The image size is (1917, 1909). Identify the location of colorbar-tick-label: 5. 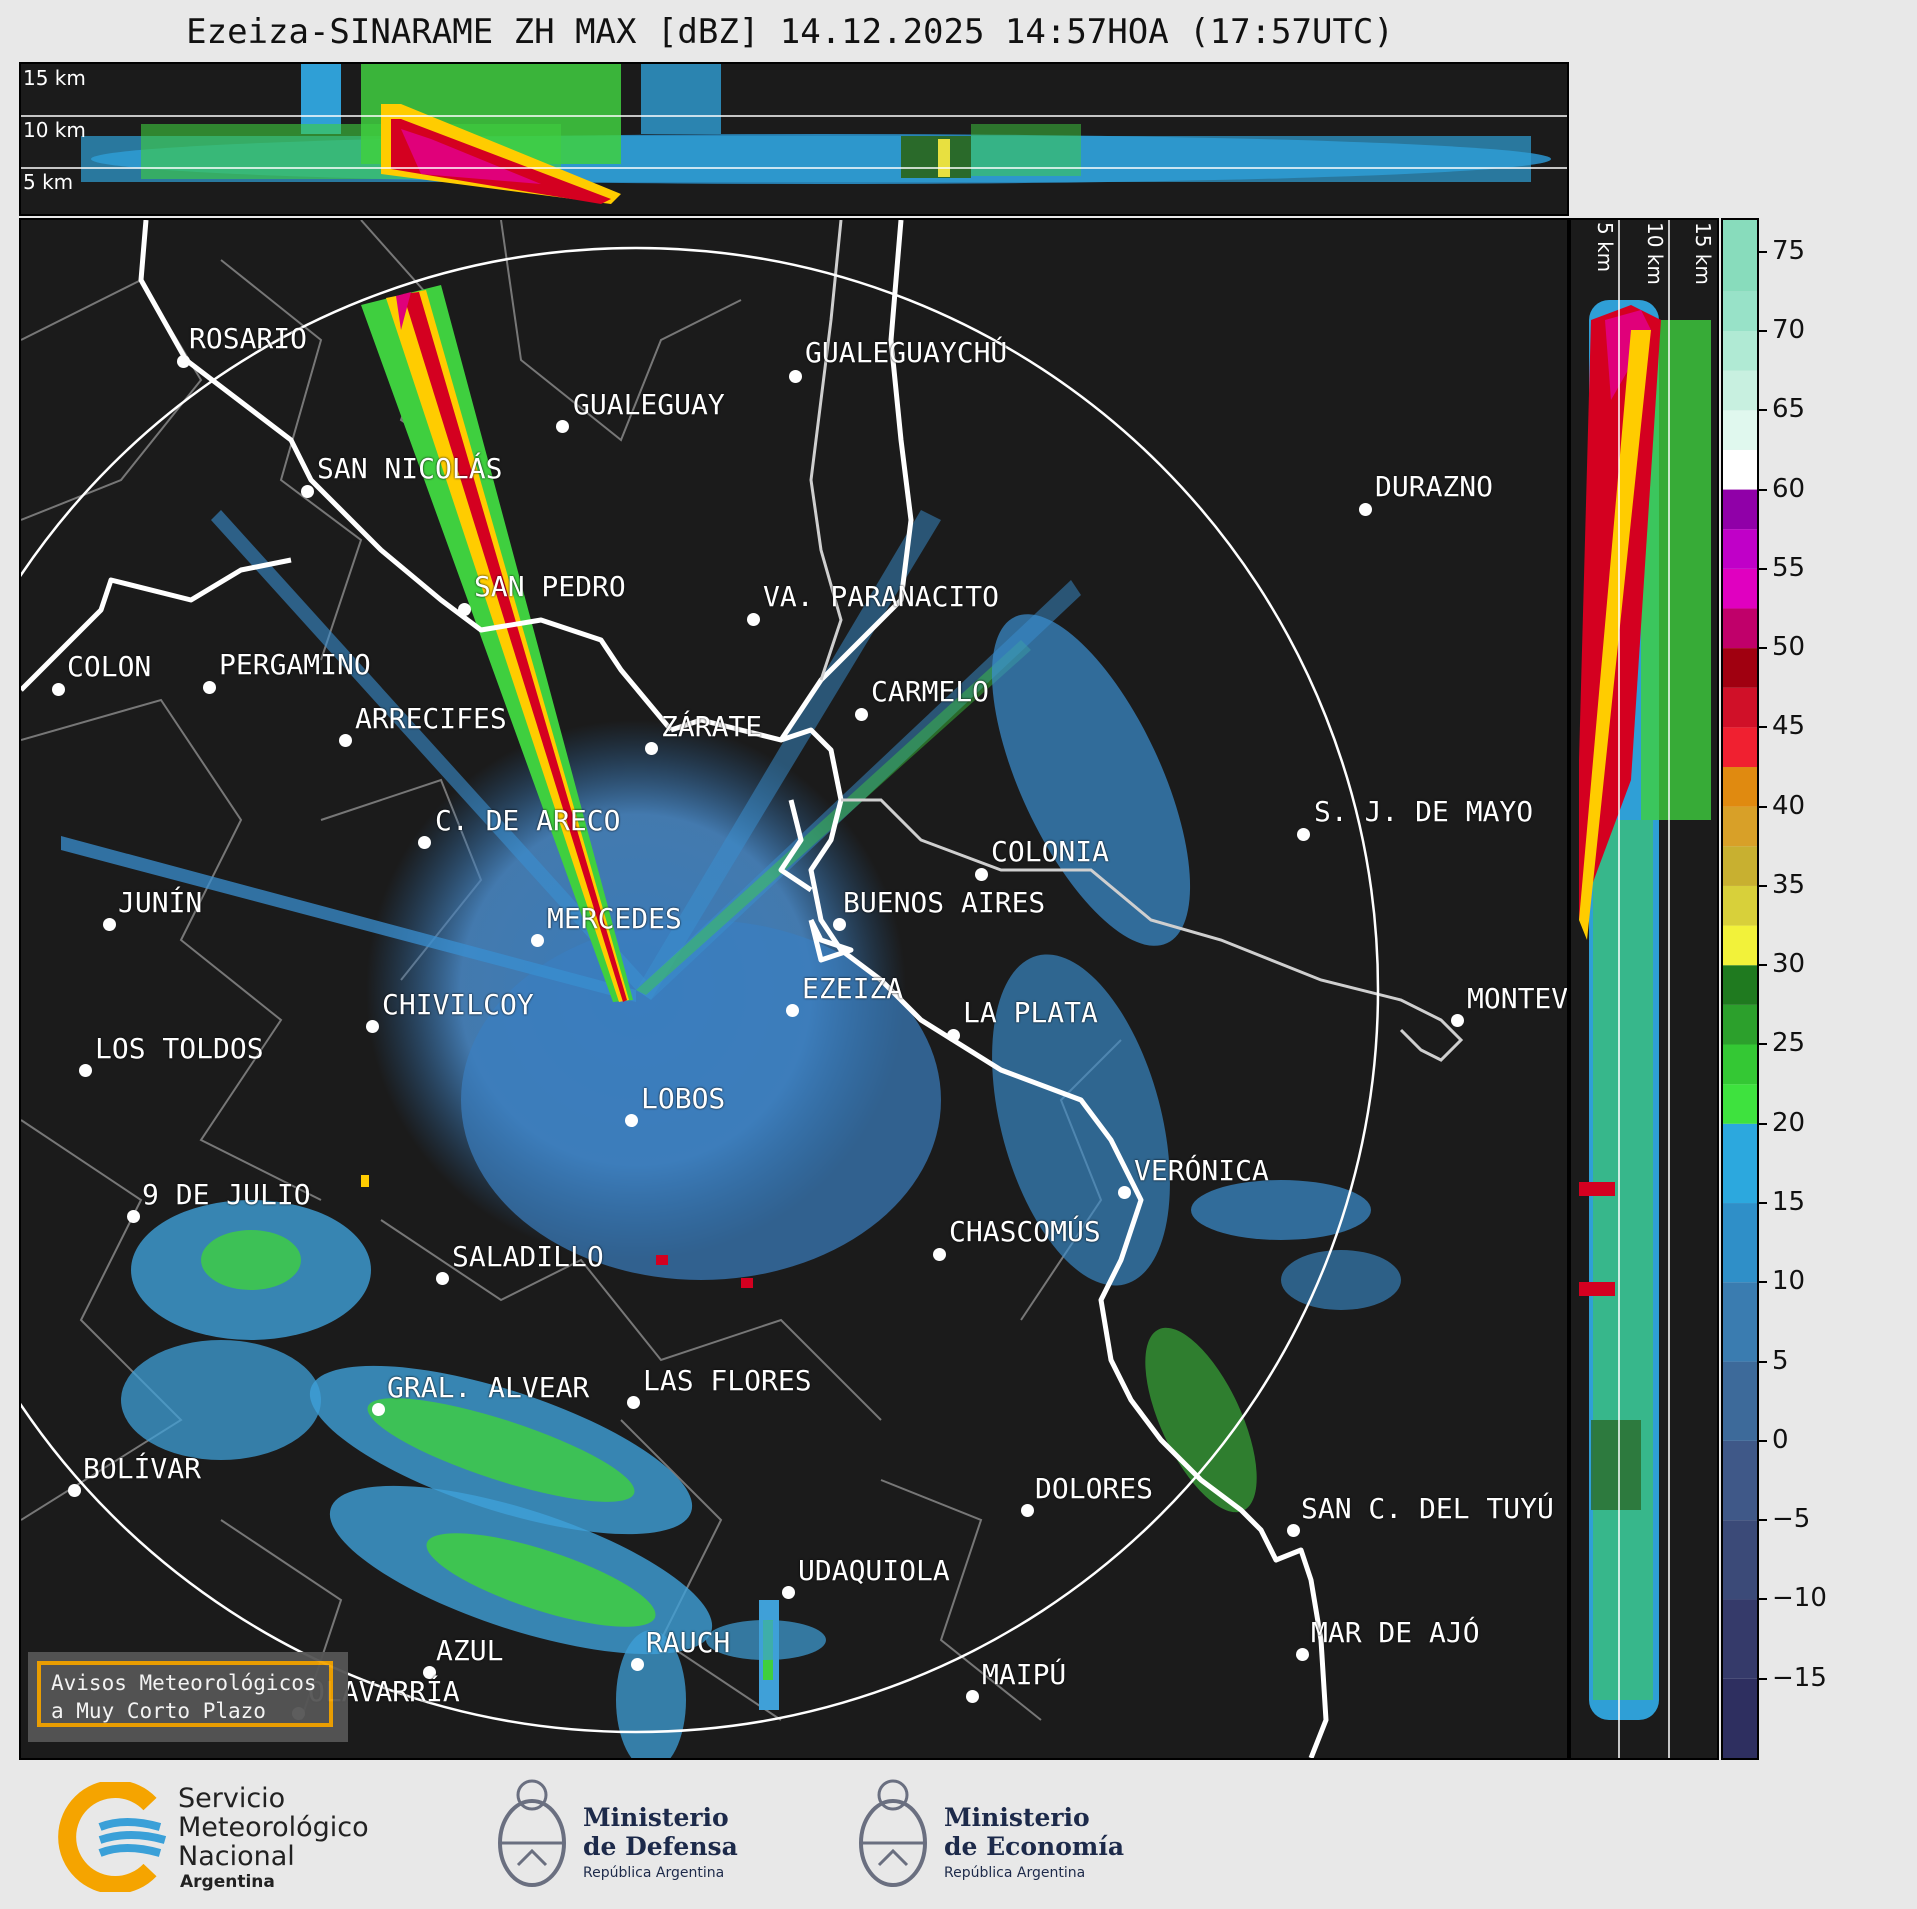
(1780, 1360).